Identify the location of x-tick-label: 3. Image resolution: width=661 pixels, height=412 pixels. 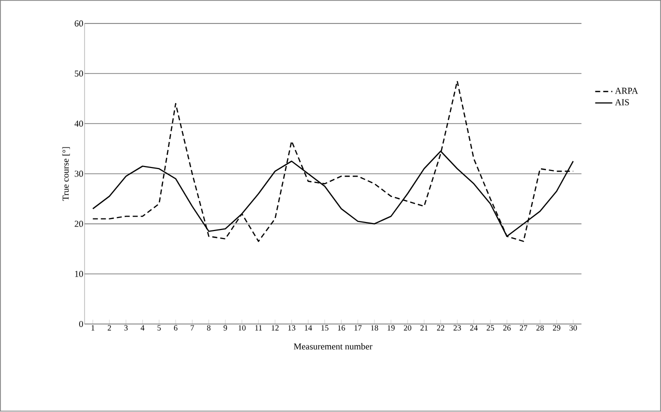
(126, 328).